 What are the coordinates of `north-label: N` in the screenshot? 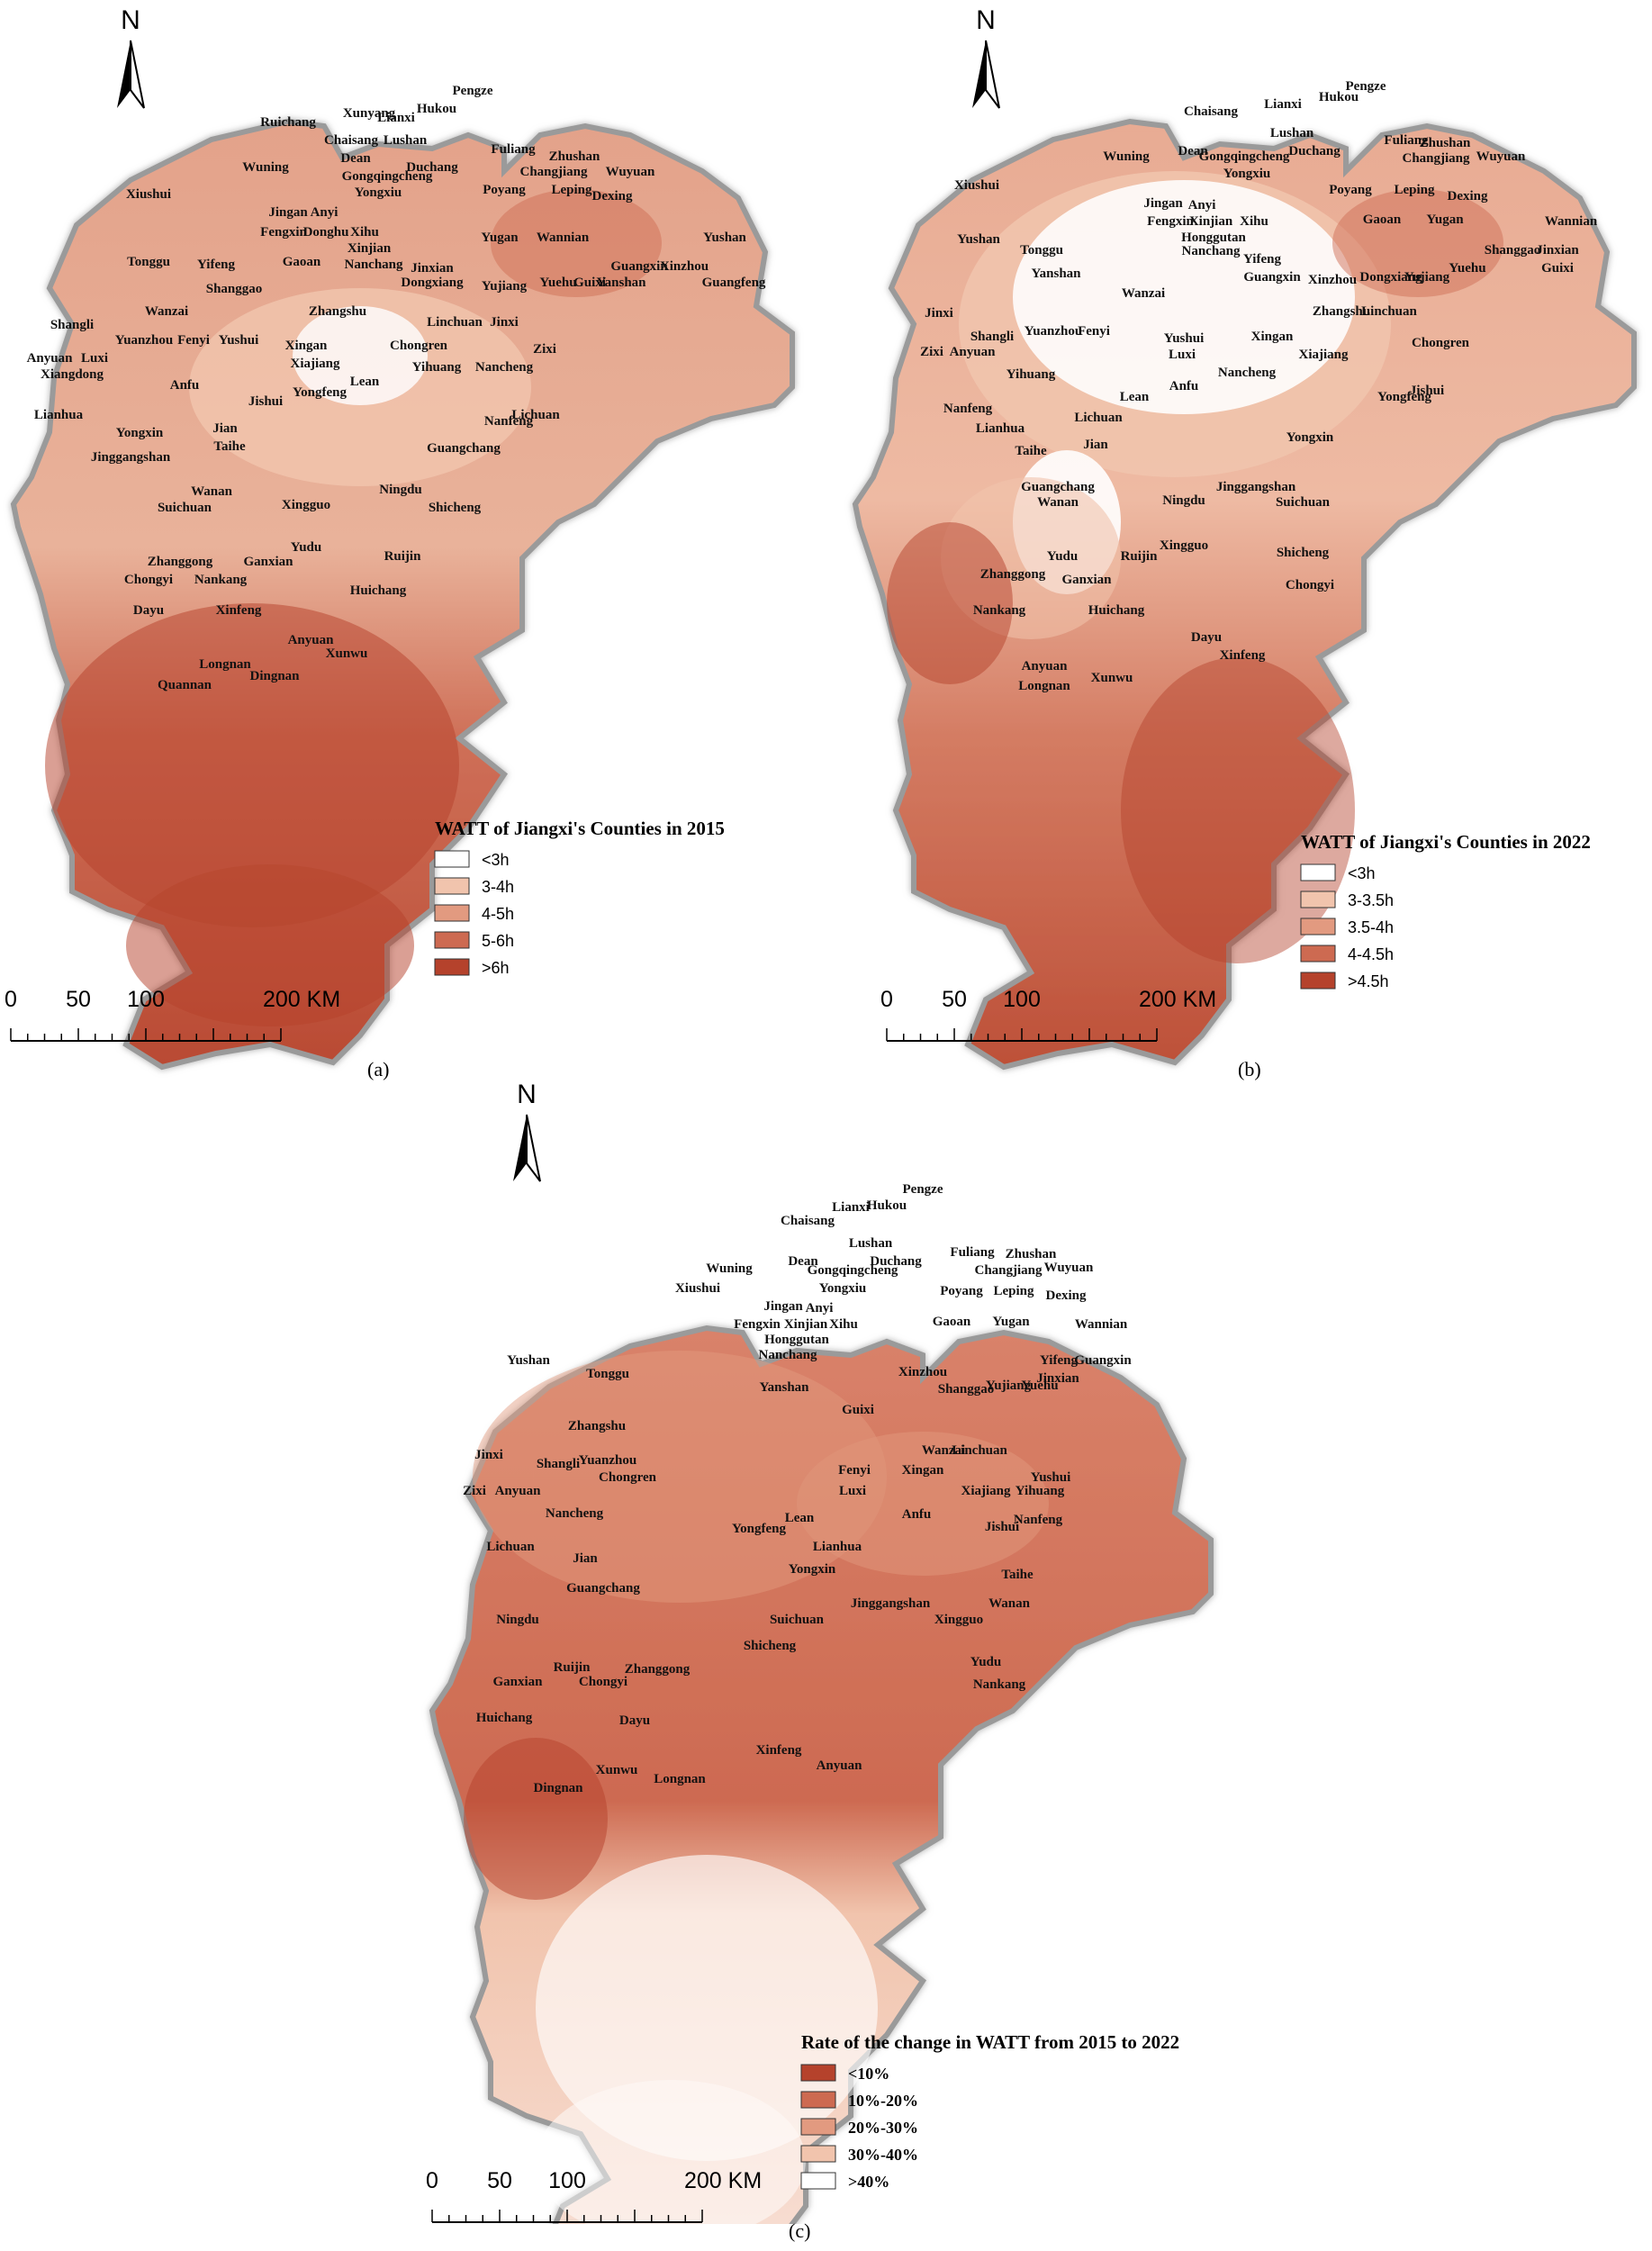 It's located at (130, 20).